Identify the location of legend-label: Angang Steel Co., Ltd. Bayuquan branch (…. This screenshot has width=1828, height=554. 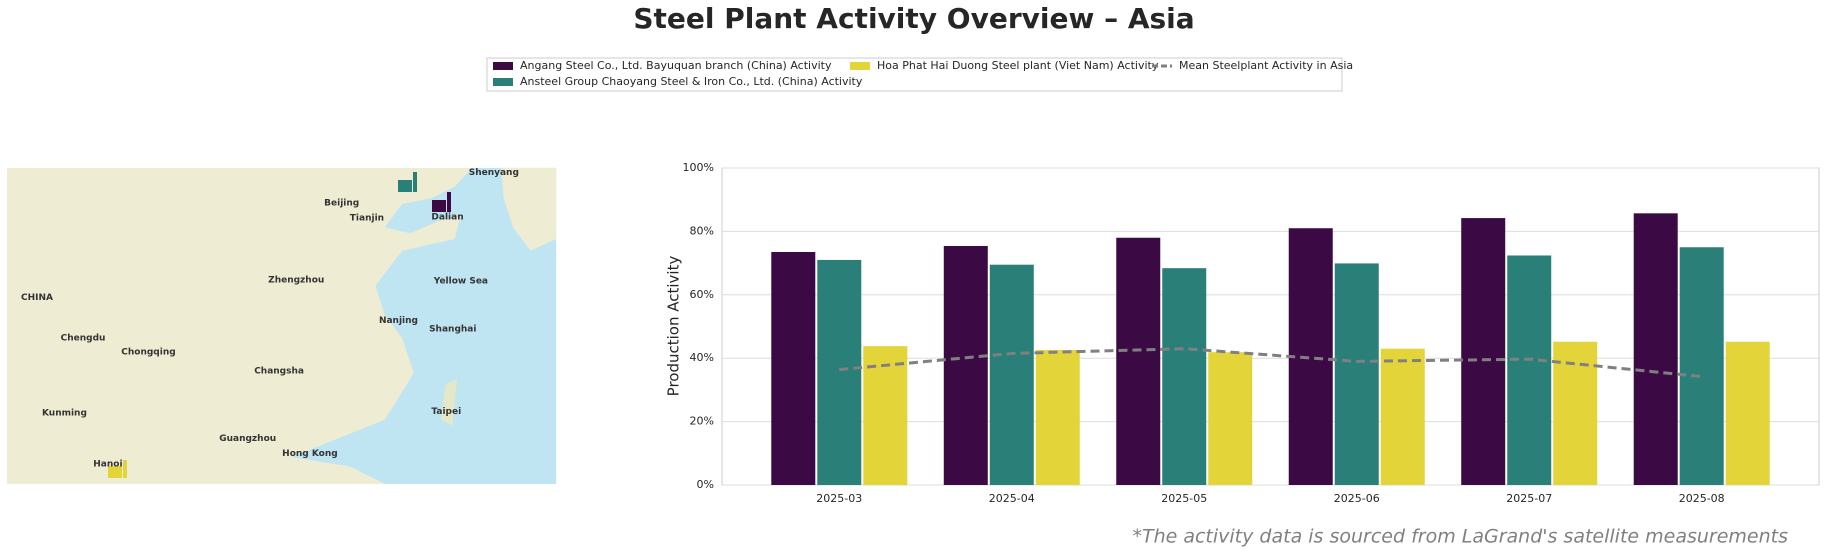
(676, 65).